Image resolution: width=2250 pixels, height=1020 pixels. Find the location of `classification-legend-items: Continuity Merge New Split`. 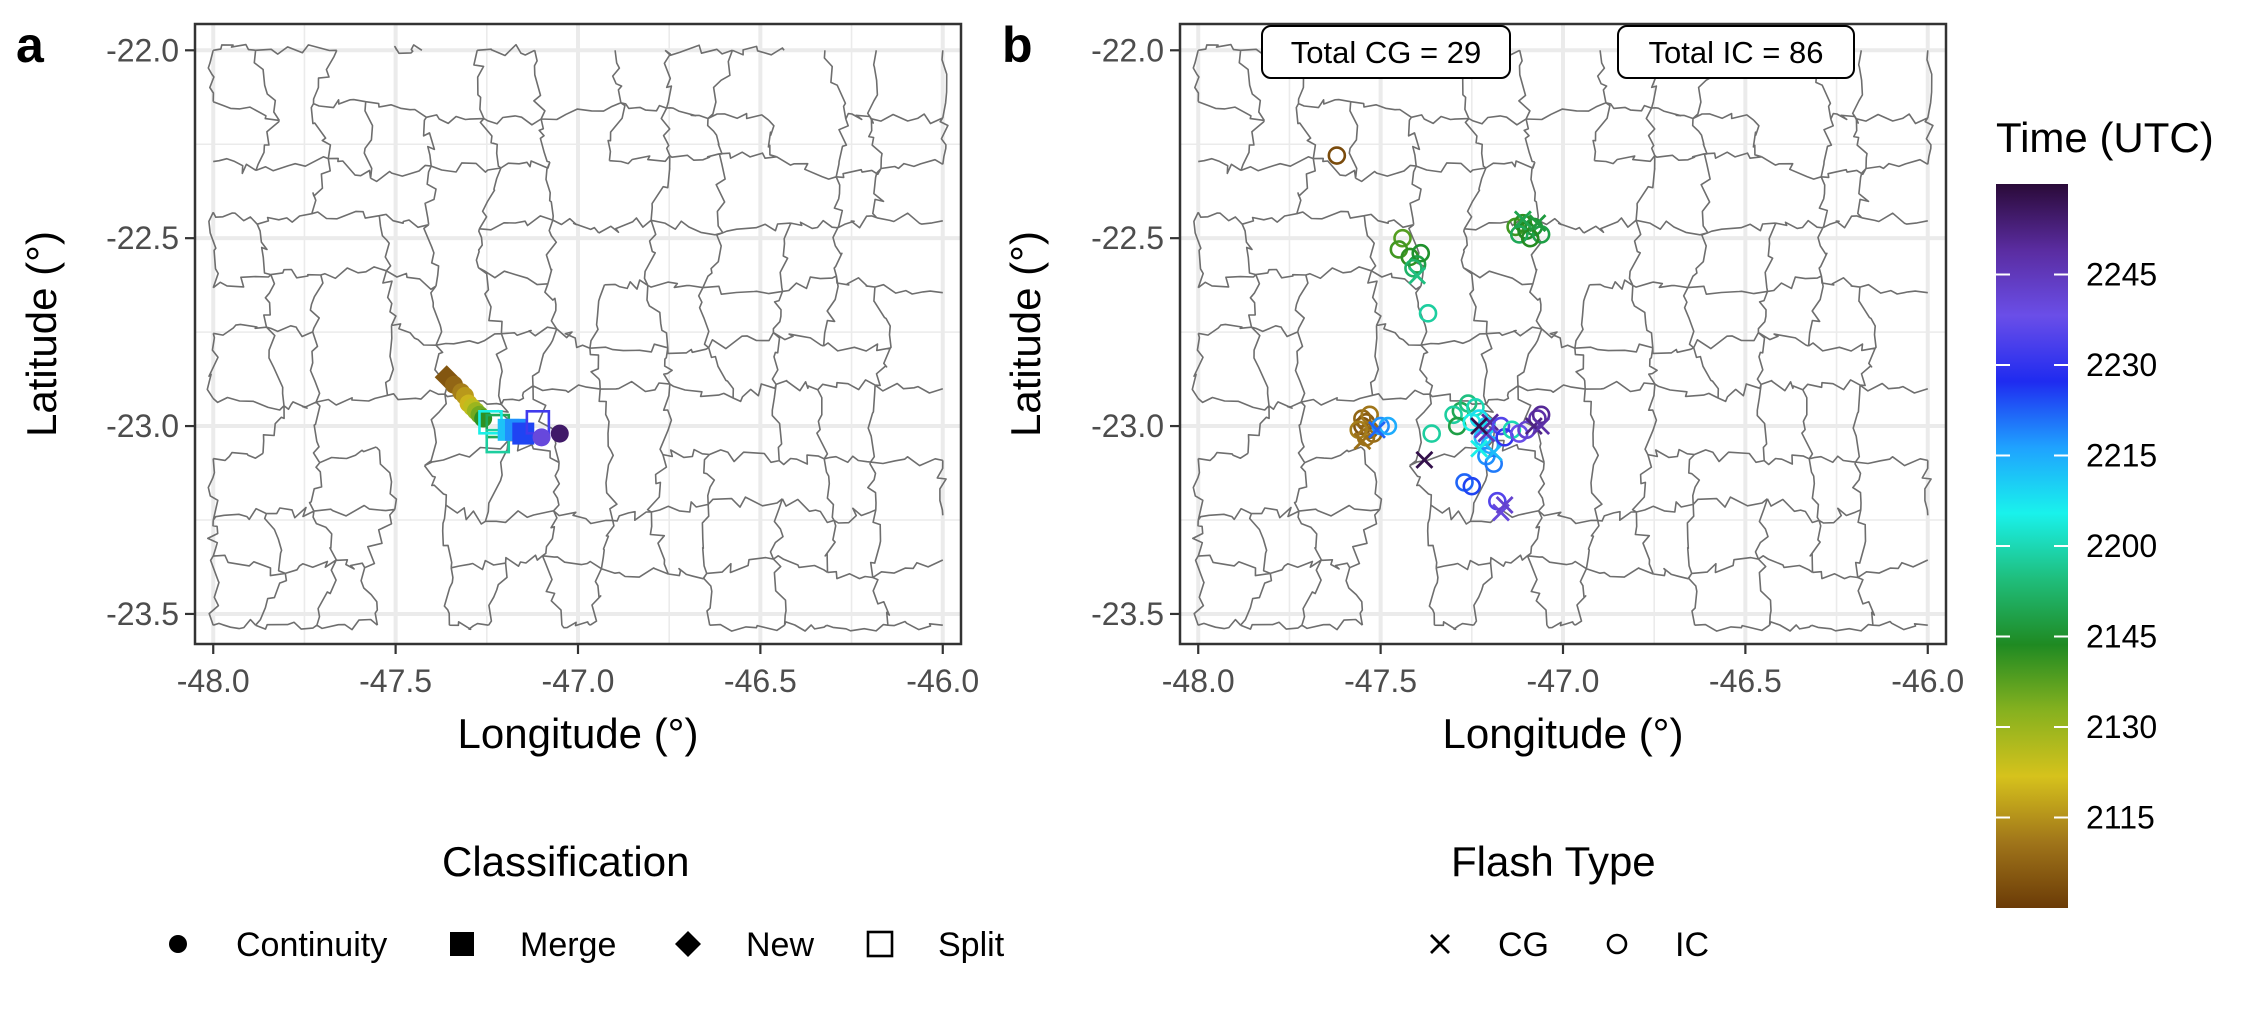

classification-legend-items: Continuity Merge New Split is located at coordinates (587, 945).